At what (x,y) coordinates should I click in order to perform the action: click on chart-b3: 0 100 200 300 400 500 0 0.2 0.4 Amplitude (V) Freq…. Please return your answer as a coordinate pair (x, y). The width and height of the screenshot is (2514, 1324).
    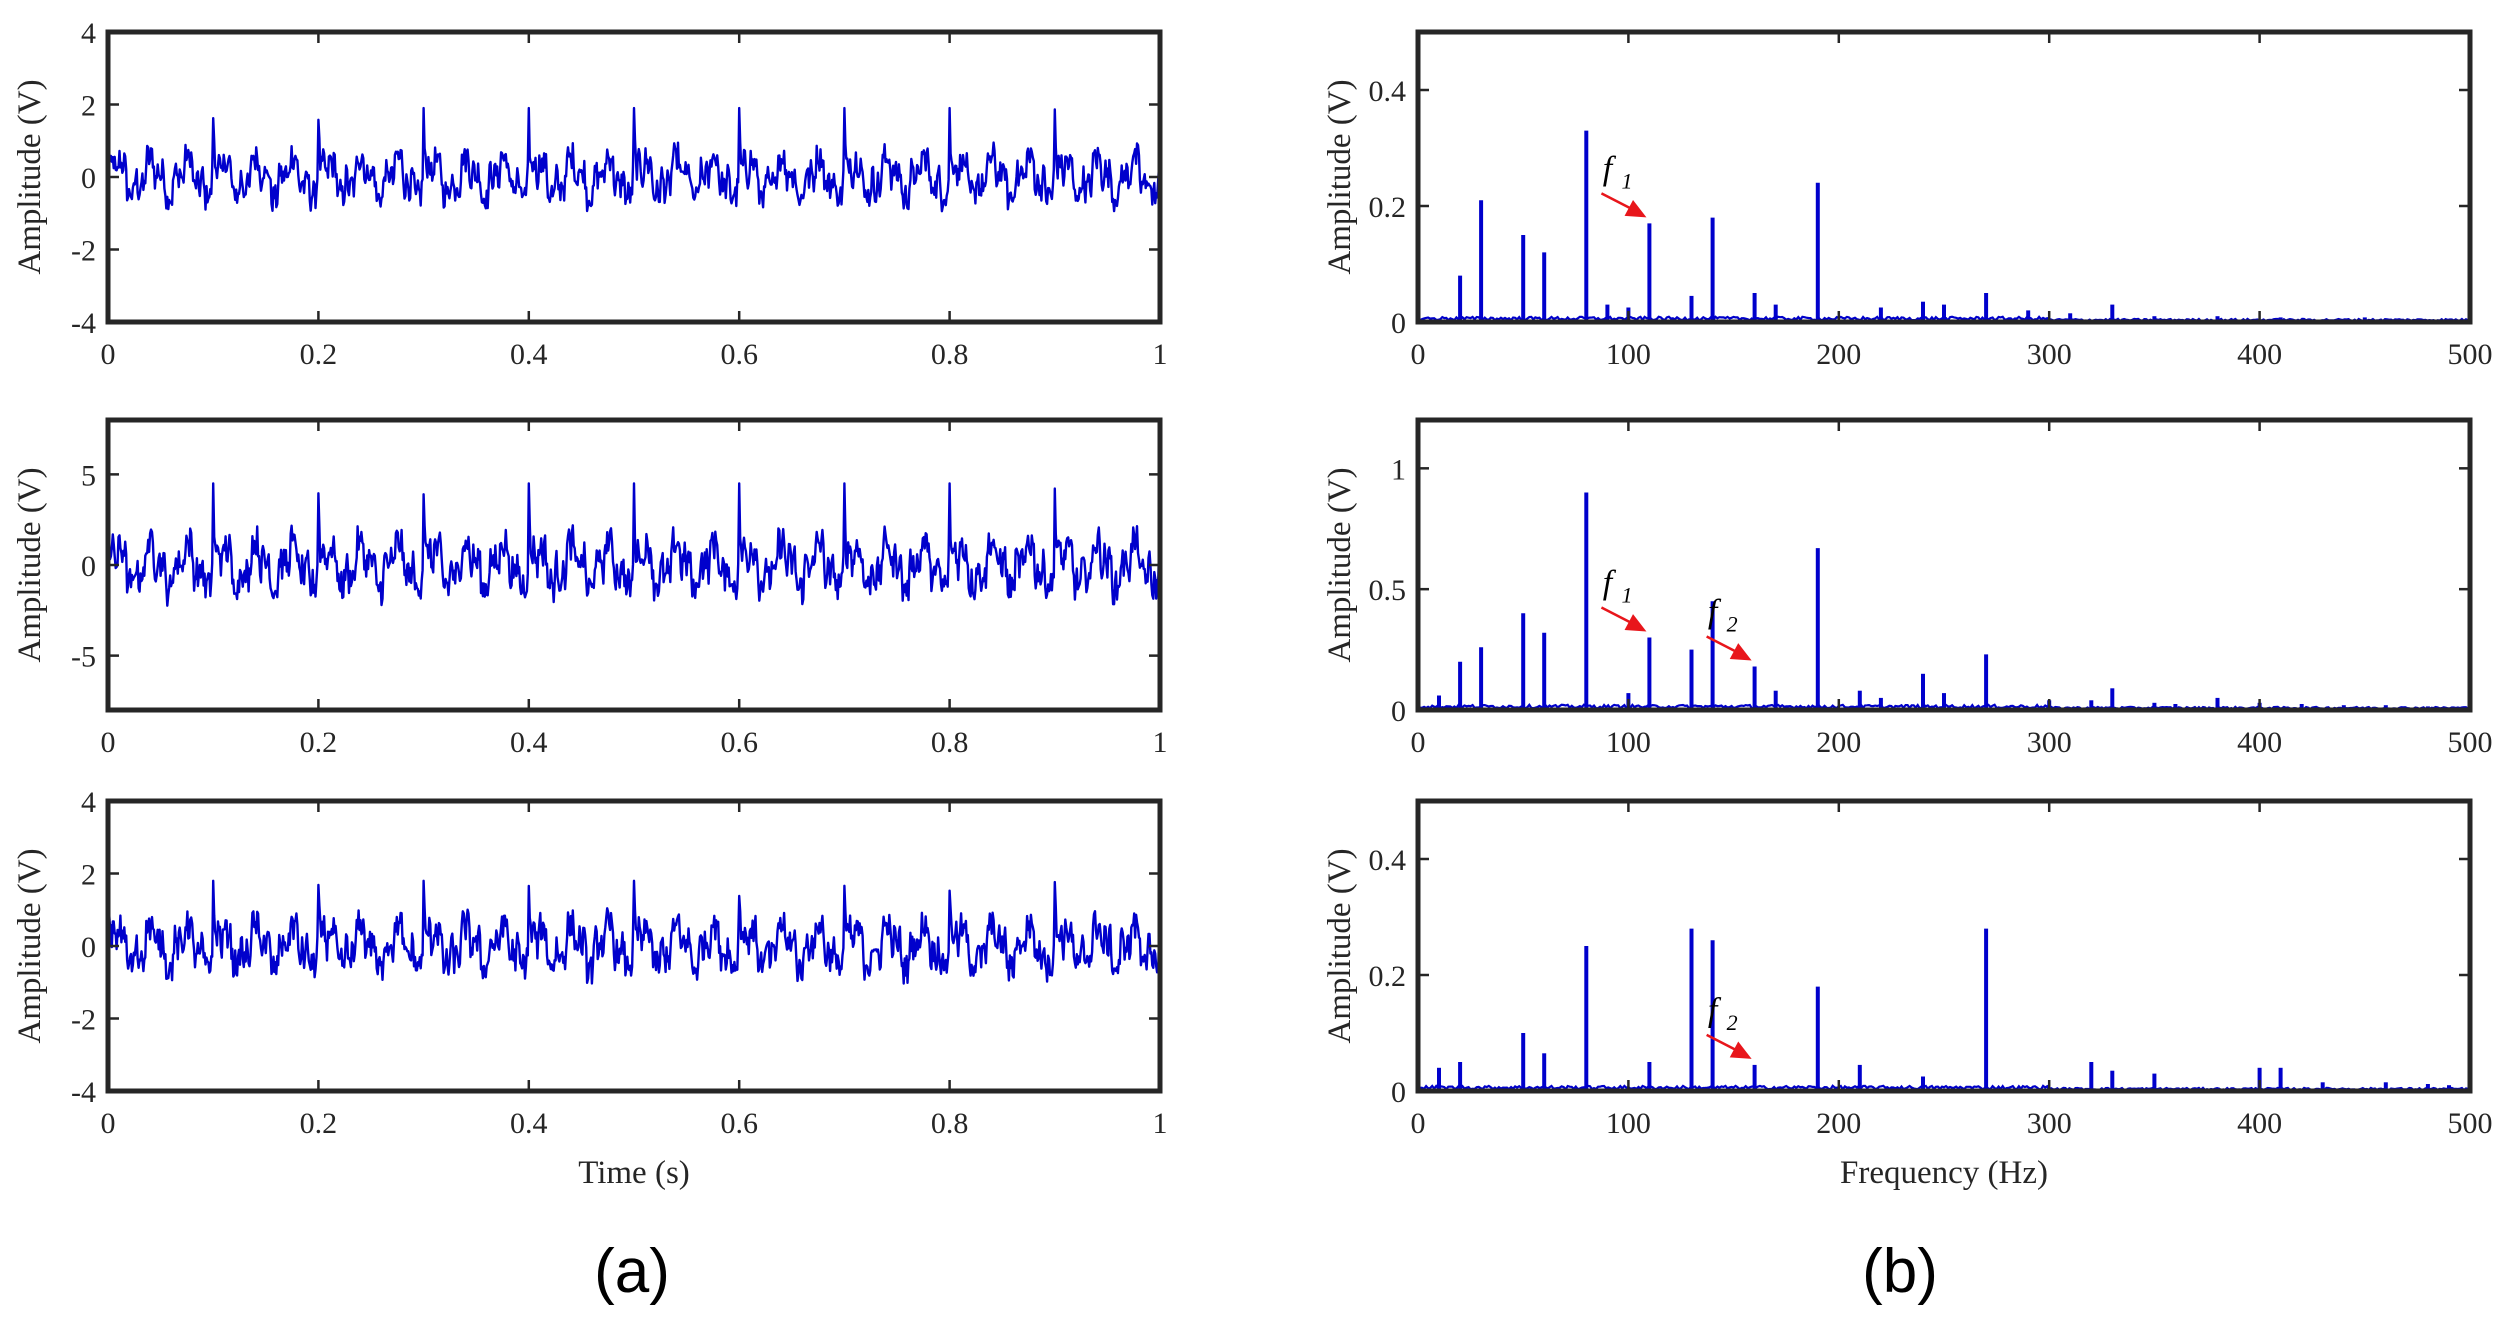
    Looking at the image, I should click on (1907, 994).